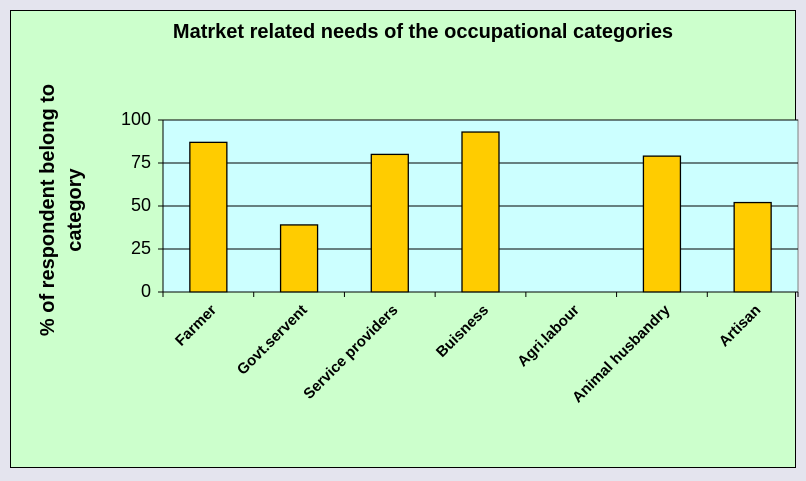 This screenshot has width=806, height=481. What do you see at coordinates (740, 326) in the screenshot?
I see `x-tick-label: Artisan` at bounding box center [740, 326].